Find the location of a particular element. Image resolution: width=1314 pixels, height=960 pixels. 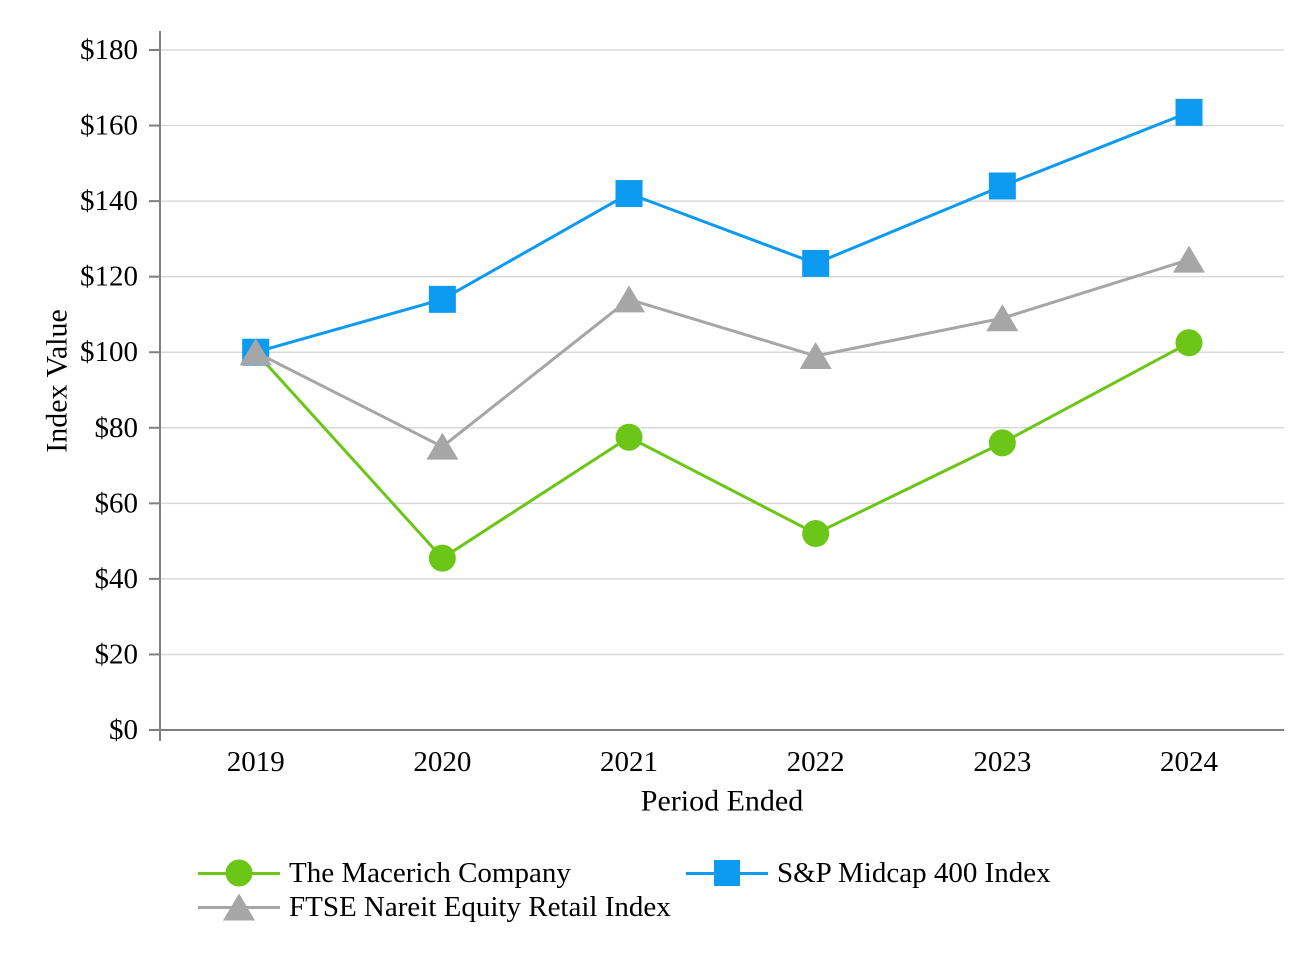

y-tick-label: $60 is located at coordinates (117, 503).